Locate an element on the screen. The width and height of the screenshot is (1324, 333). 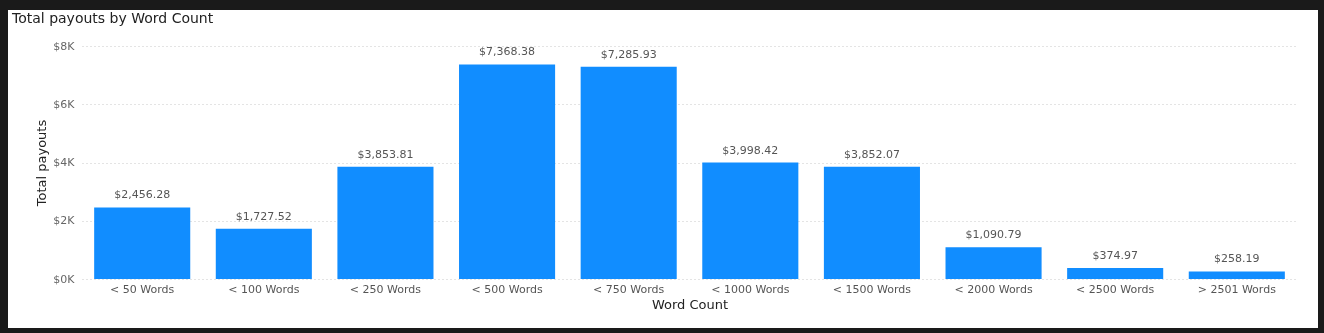
y-tick-label: $8K is located at coordinates (64, 46).